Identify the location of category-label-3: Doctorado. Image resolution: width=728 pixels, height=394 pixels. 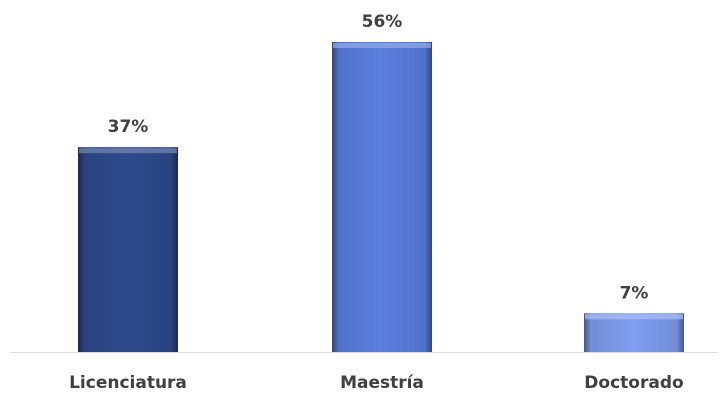
(633, 383).